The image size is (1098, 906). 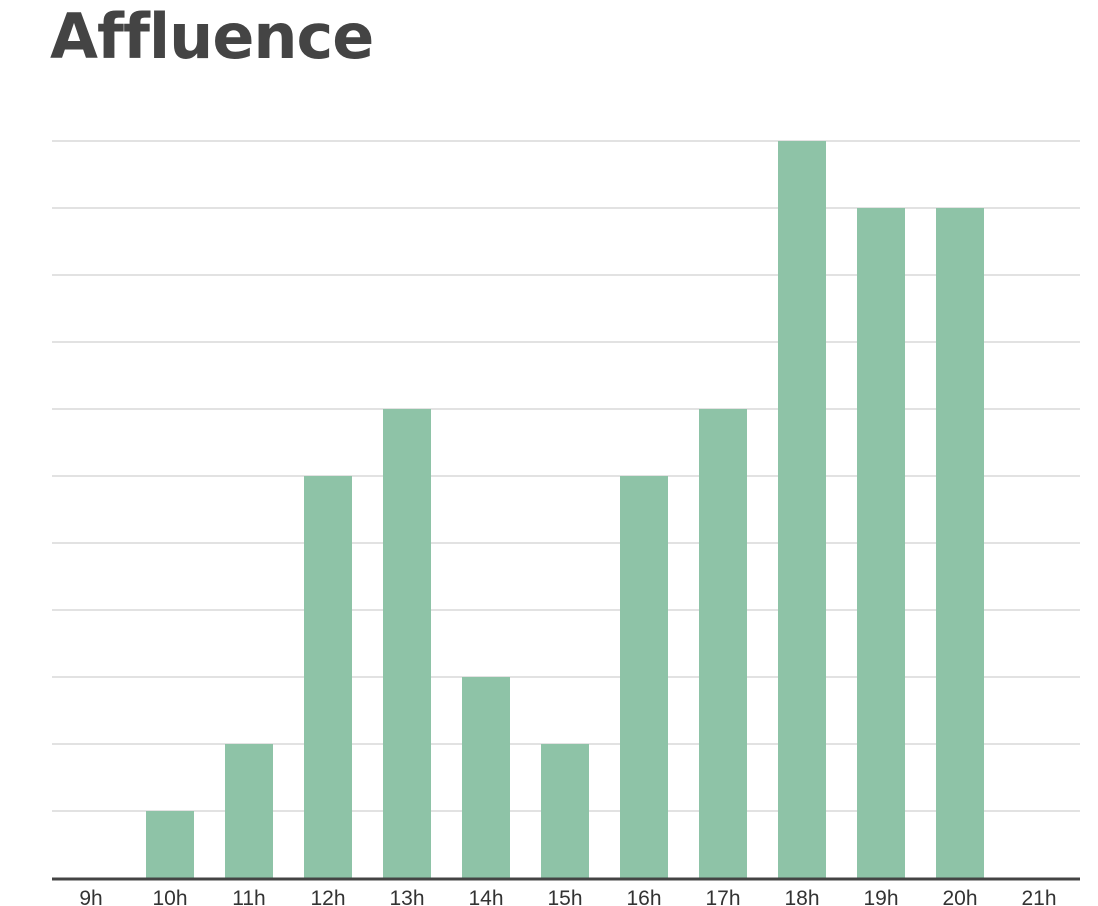 What do you see at coordinates (169, 896) in the screenshot?
I see `x-tick-10h: 10h` at bounding box center [169, 896].